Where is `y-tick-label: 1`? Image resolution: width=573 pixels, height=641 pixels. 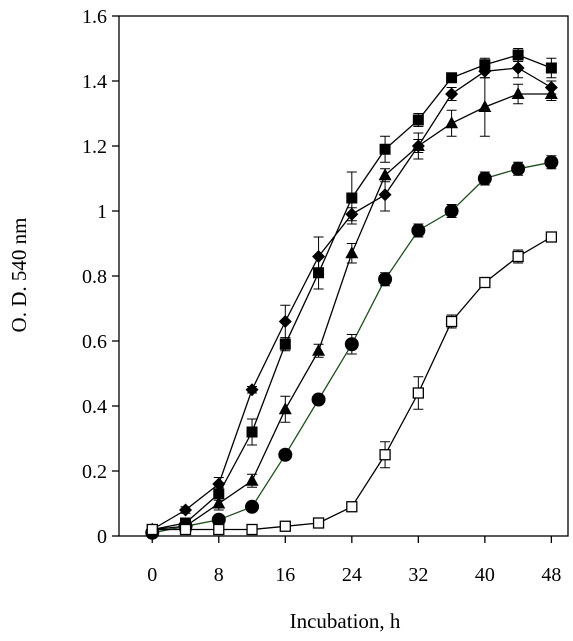
y-tick-label: 1 is located at coordinates (102, 212).